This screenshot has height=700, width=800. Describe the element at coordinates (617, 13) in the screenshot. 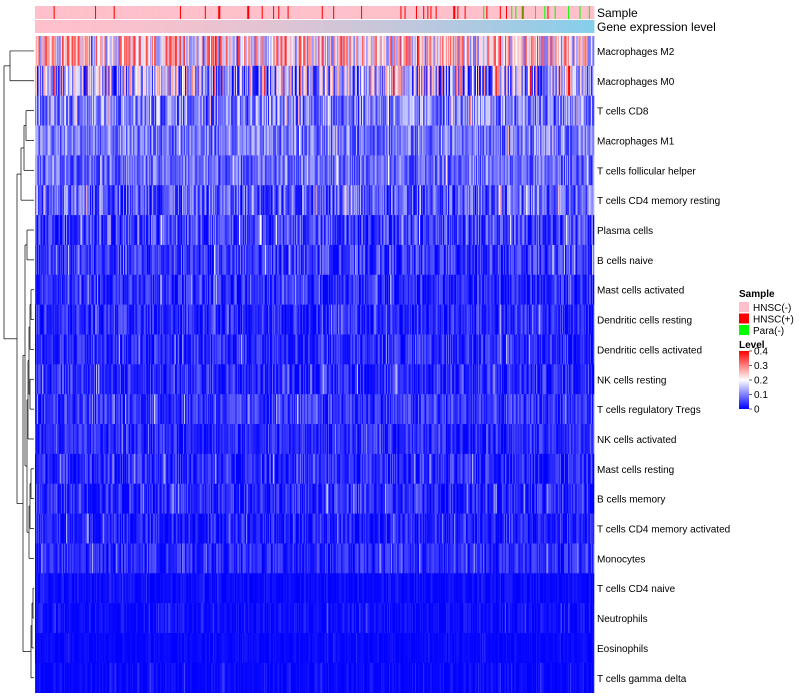

I see `sample-annotation-label: Sample` at that location.